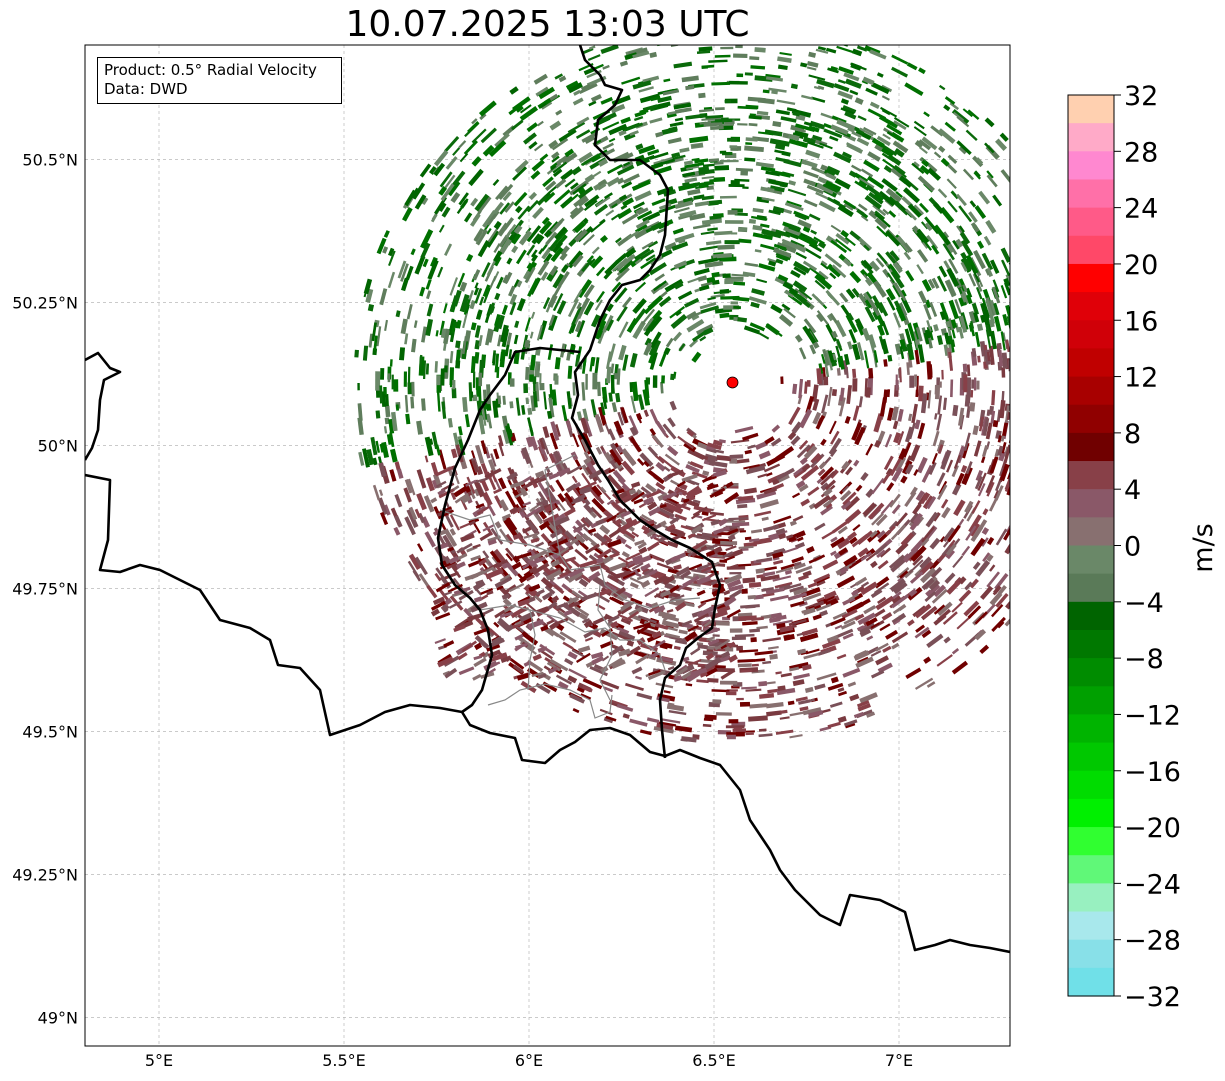  What do you see at coordinates (146, 89) in the screenshot?
I see `data-source-label: Data: DWD` at bounding box center [146, 89].